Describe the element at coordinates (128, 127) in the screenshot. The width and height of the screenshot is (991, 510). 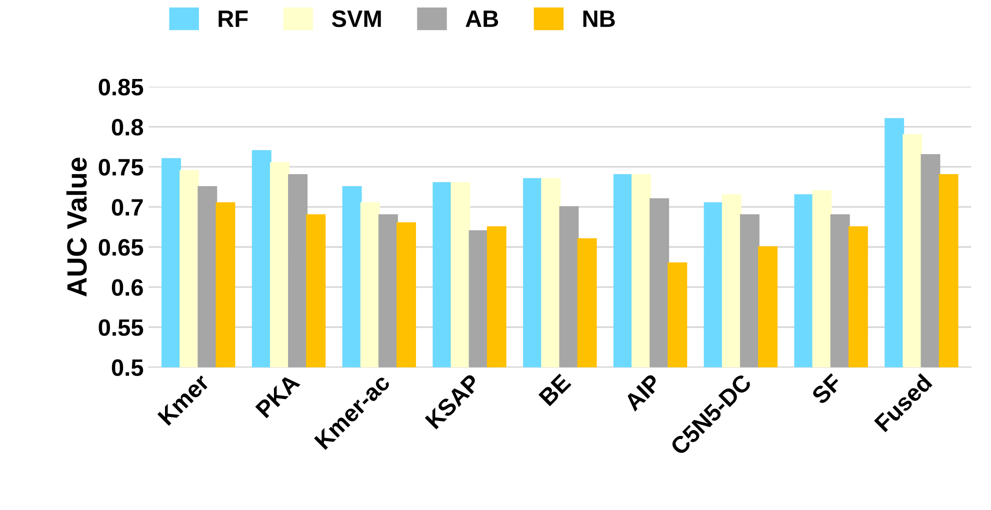
I see `y-tick-label: 0.8` at that location.